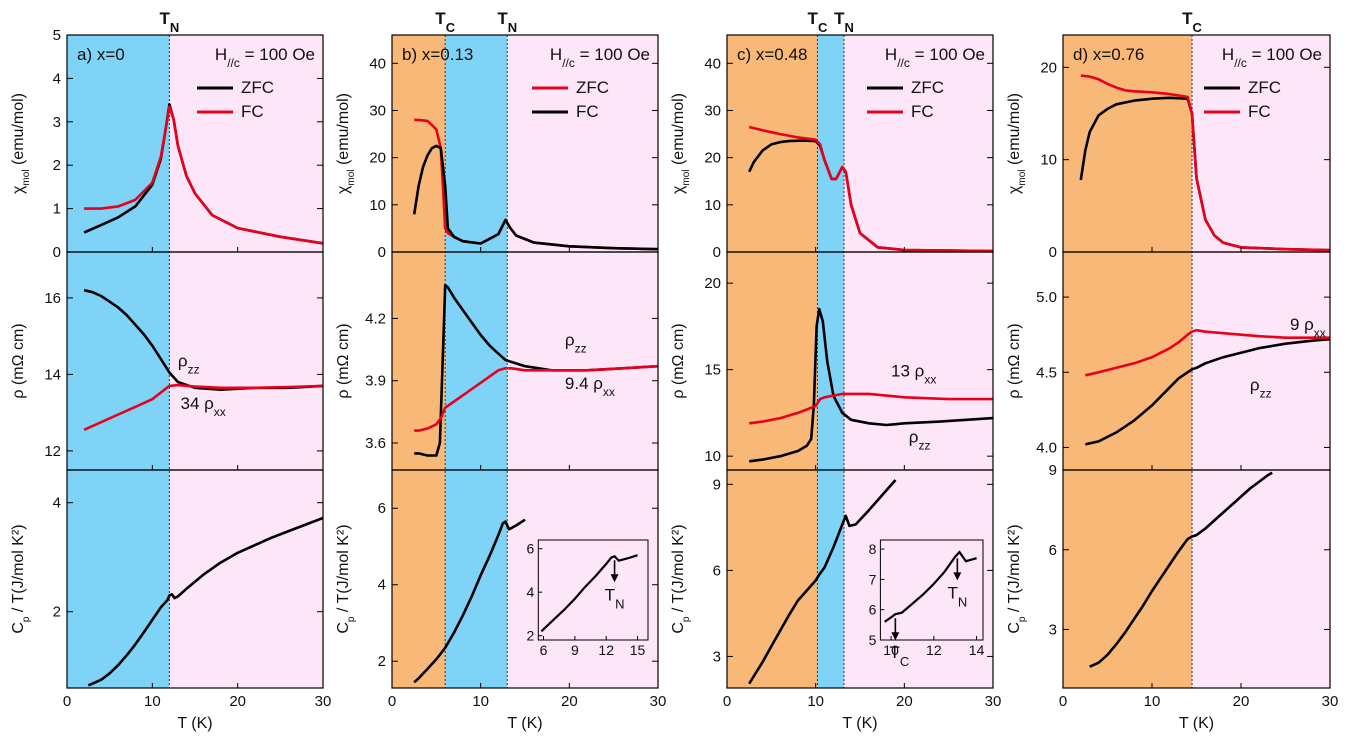 This screenshot has height=738, width=1356. I want to click on ytick-label-chi-3: 3, so click(57, 122).